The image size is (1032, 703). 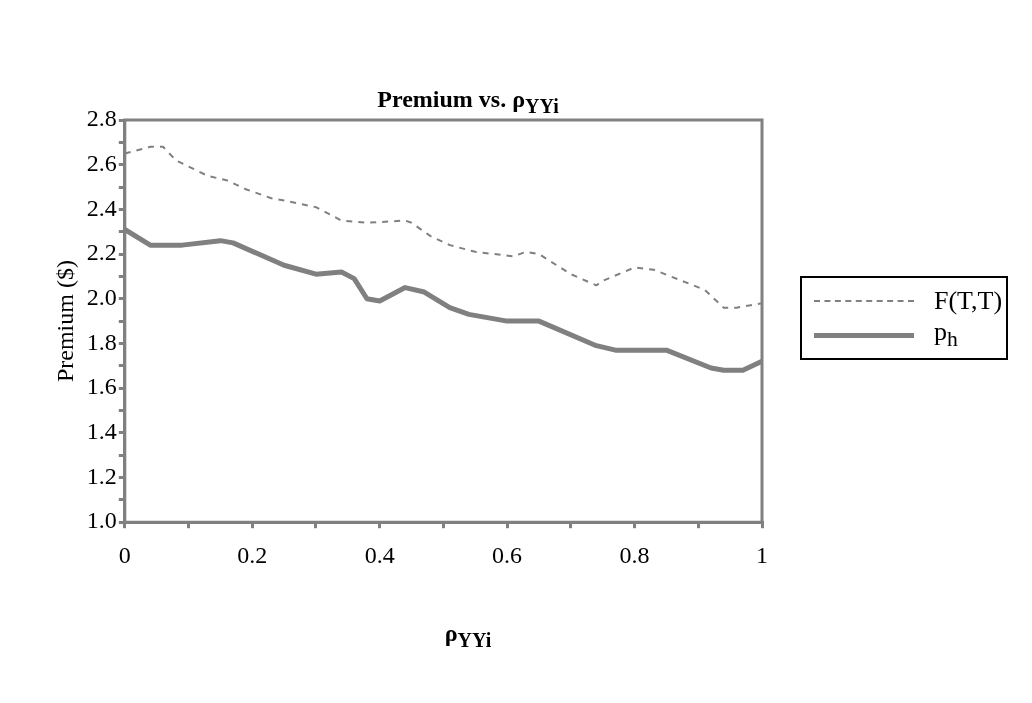 What do you see at coordinates (762, 554) in the screenshot?
I see `x-tick-label: 1` at bounding box center [762, 554].